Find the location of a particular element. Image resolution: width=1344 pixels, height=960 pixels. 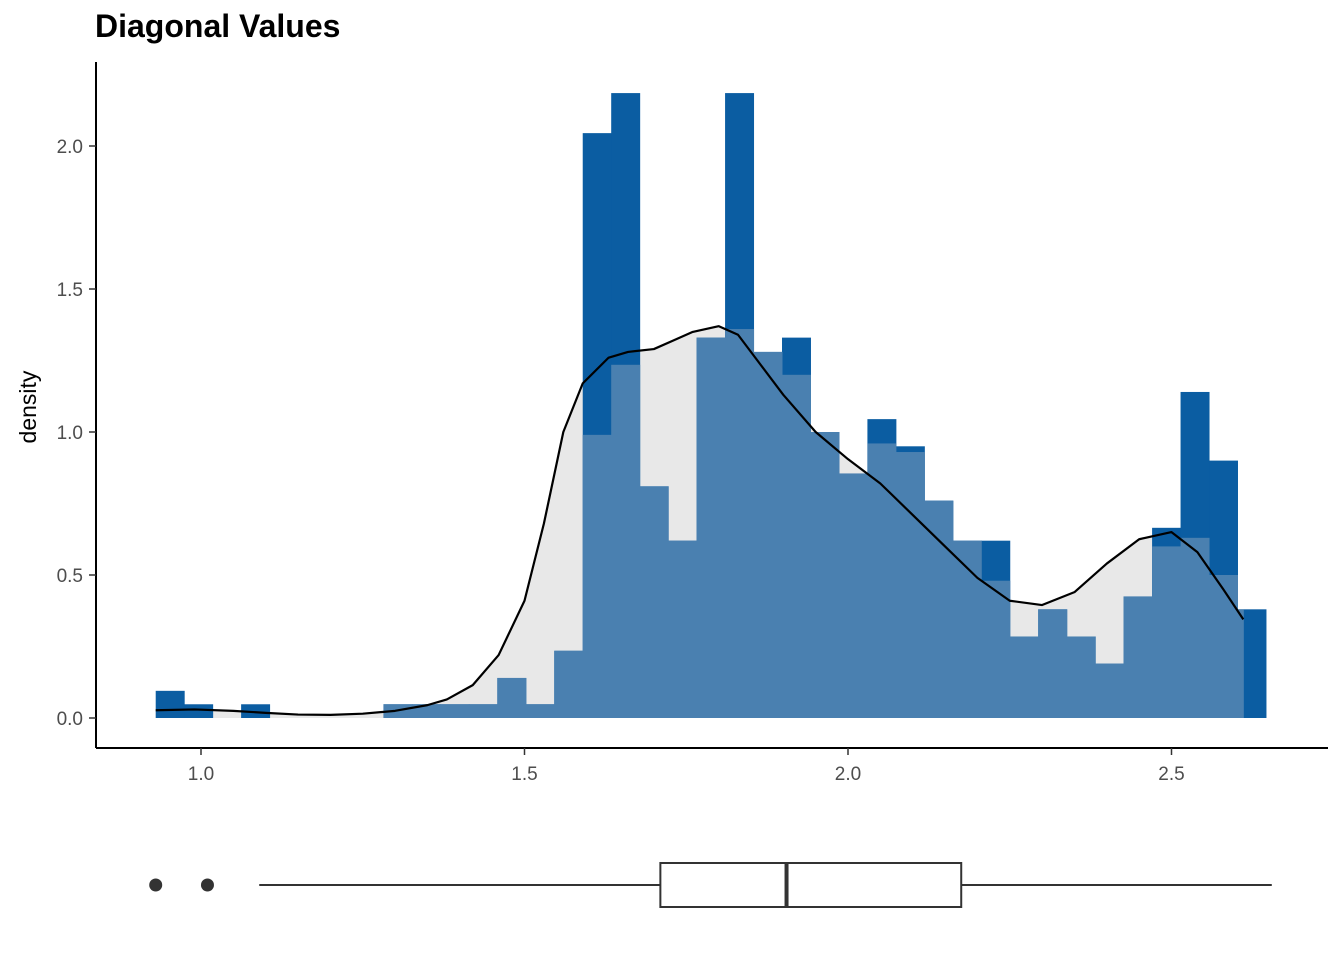

y-tick-label: 1.5 is located at coordinates (70, 290).